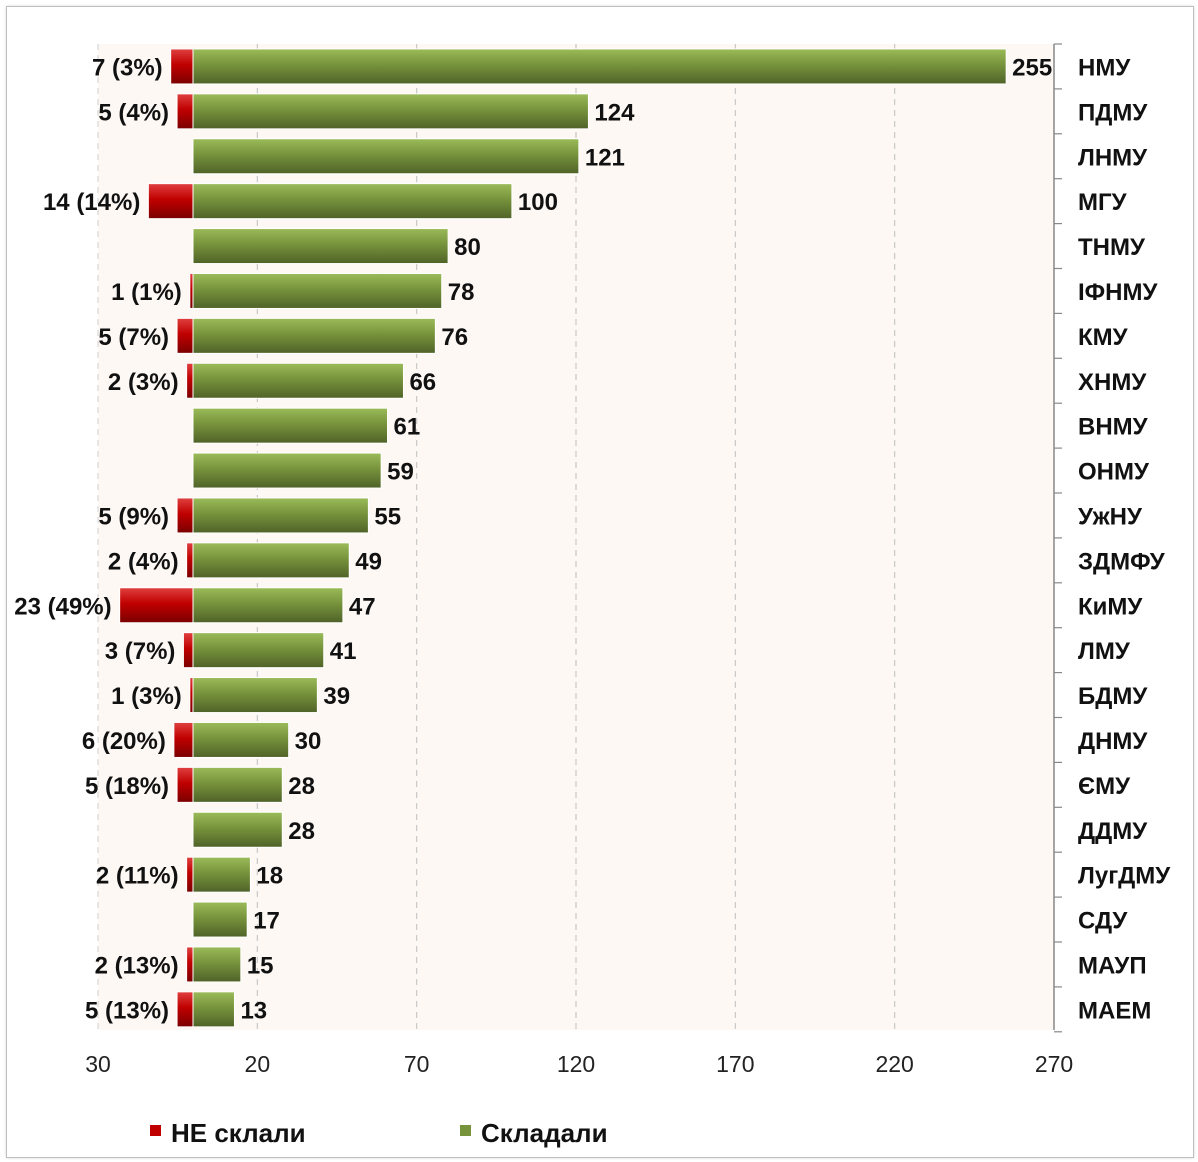 This screenshot has height=1162, width=1198. I want to click on legend-label-took: Складали, so click(544, 1133).